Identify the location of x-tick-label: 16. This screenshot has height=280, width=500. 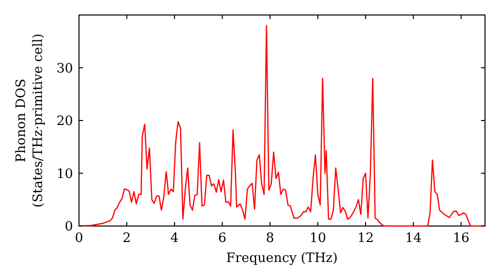
(461, 238).